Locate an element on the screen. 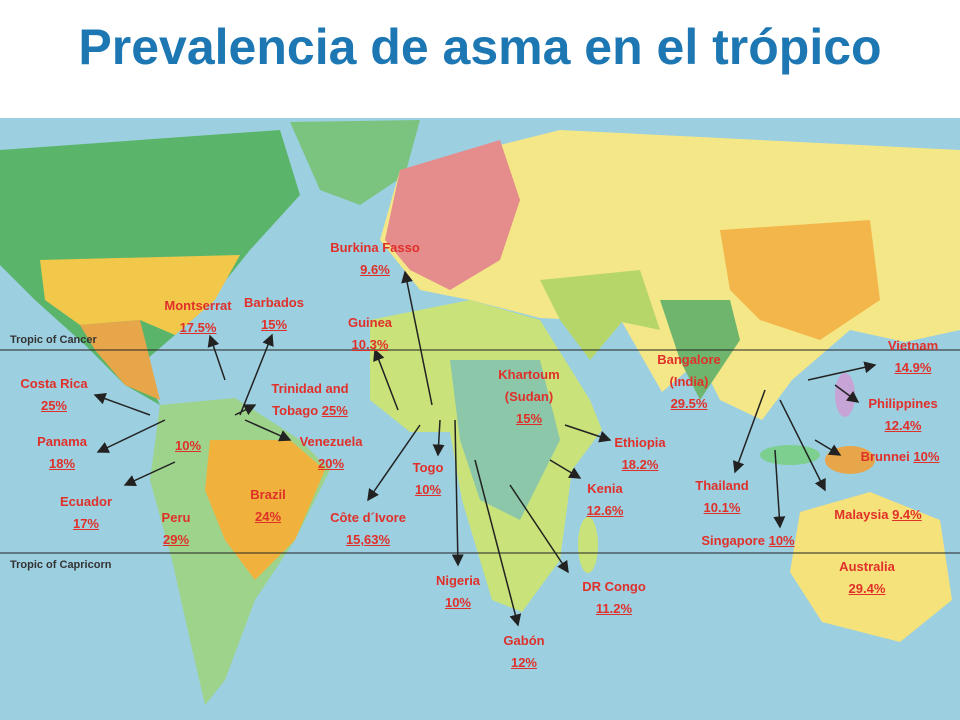 This screenshot has width=960, height=720. country-name: Vietnam is located at coordinates (913, 345).